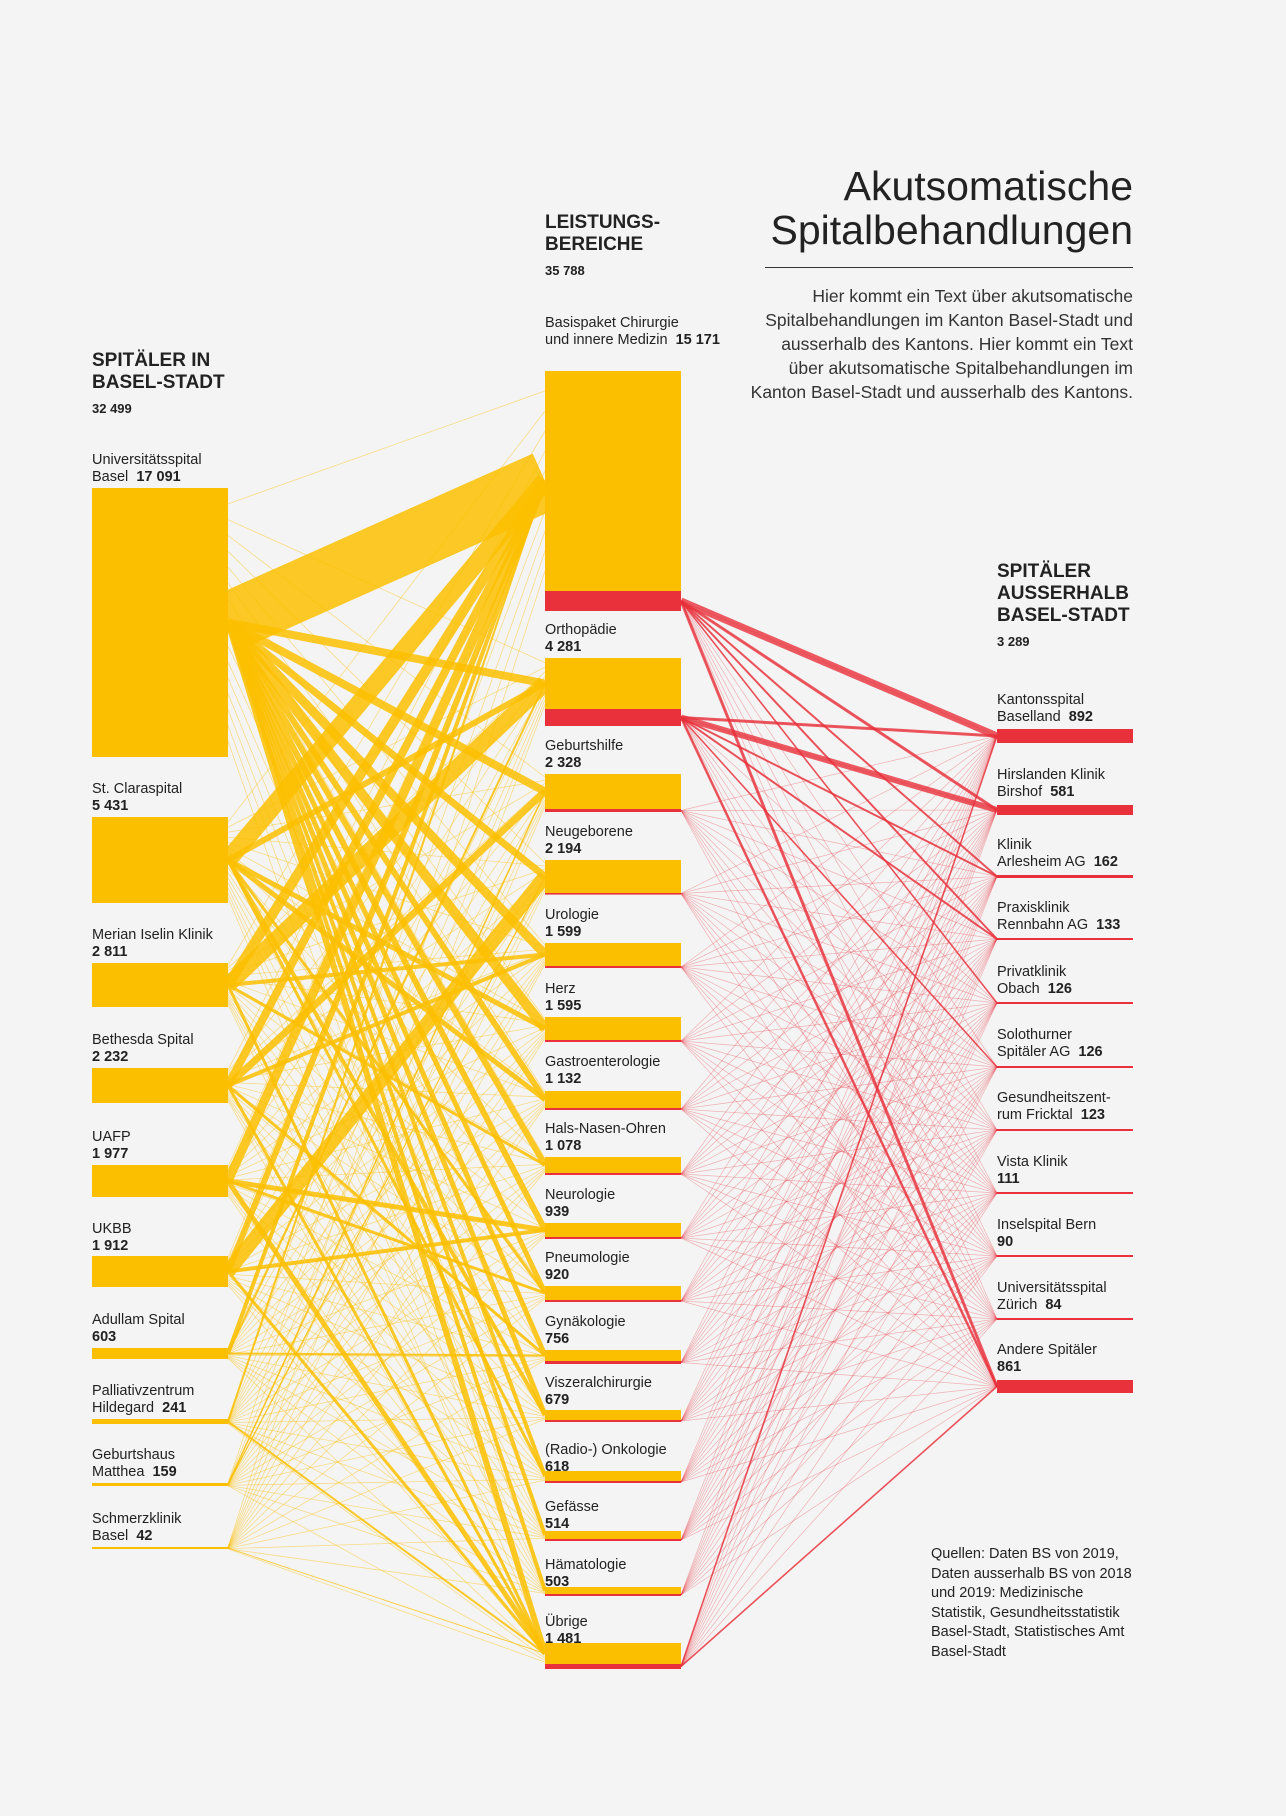 The height and width of the screenshot is (1816, 1286). I want to click on middle-node-value: 4 281, so click(563, 647).